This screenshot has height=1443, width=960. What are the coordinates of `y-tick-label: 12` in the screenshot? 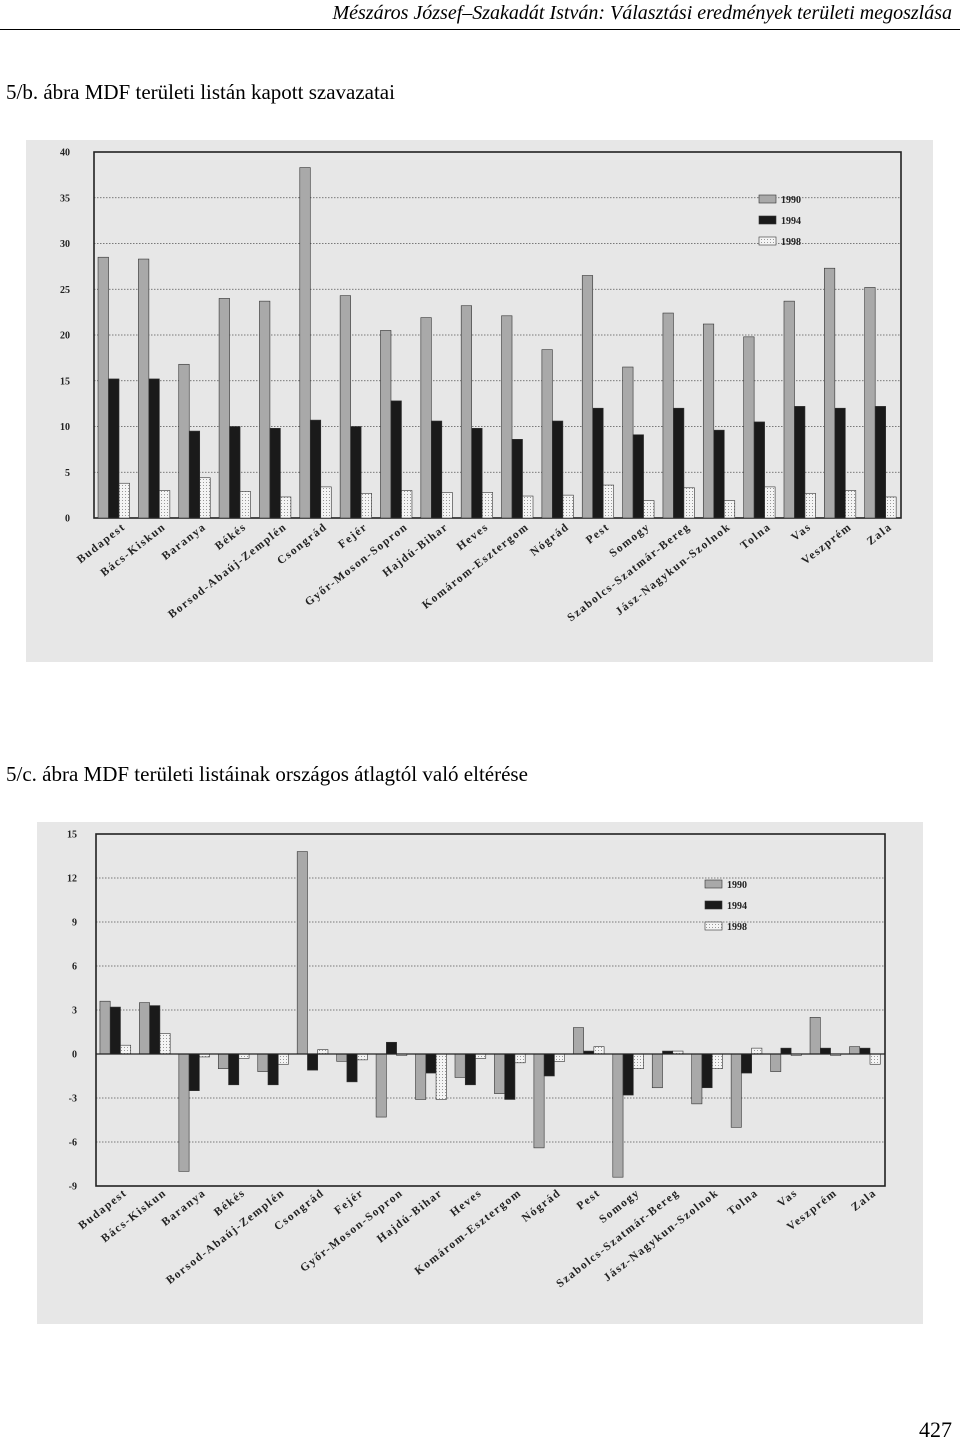 It's located at (72, 879).